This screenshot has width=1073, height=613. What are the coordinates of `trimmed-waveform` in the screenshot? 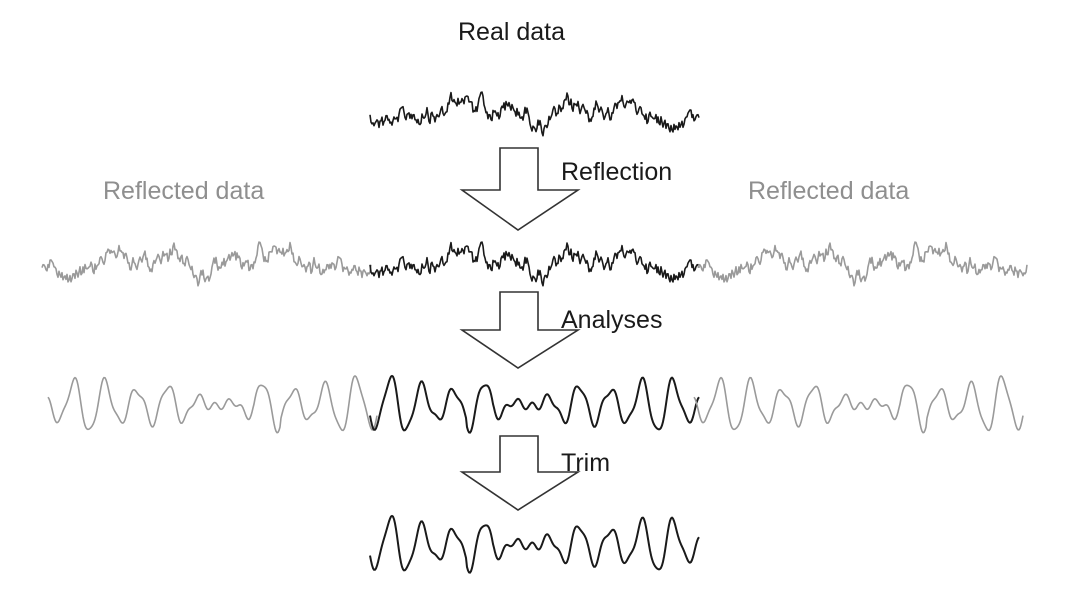 It's located at (534, 544).